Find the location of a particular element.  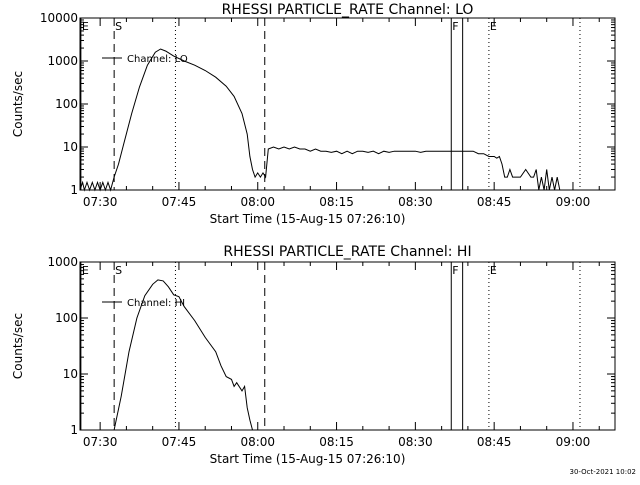

legend-label: Channel: LO is located at coordinates (157, 59).